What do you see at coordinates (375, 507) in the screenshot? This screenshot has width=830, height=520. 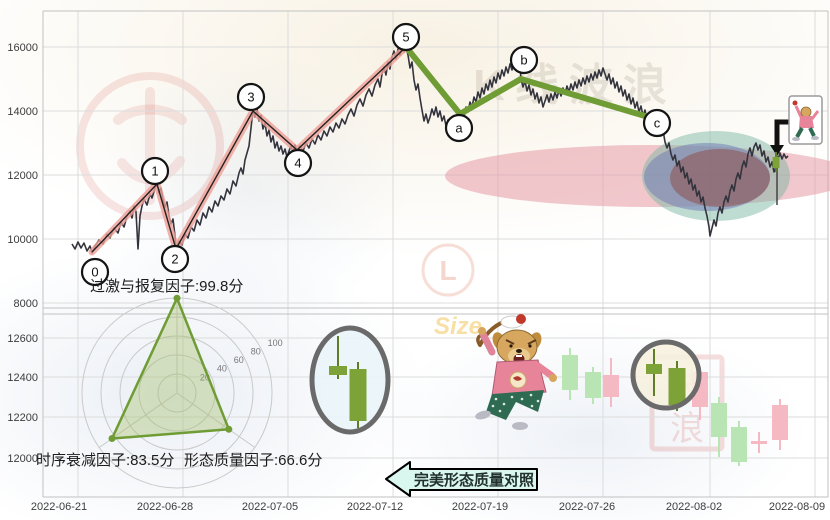 I see `x-tick-label: 2022-07-12` at bounding box center [375, 507].